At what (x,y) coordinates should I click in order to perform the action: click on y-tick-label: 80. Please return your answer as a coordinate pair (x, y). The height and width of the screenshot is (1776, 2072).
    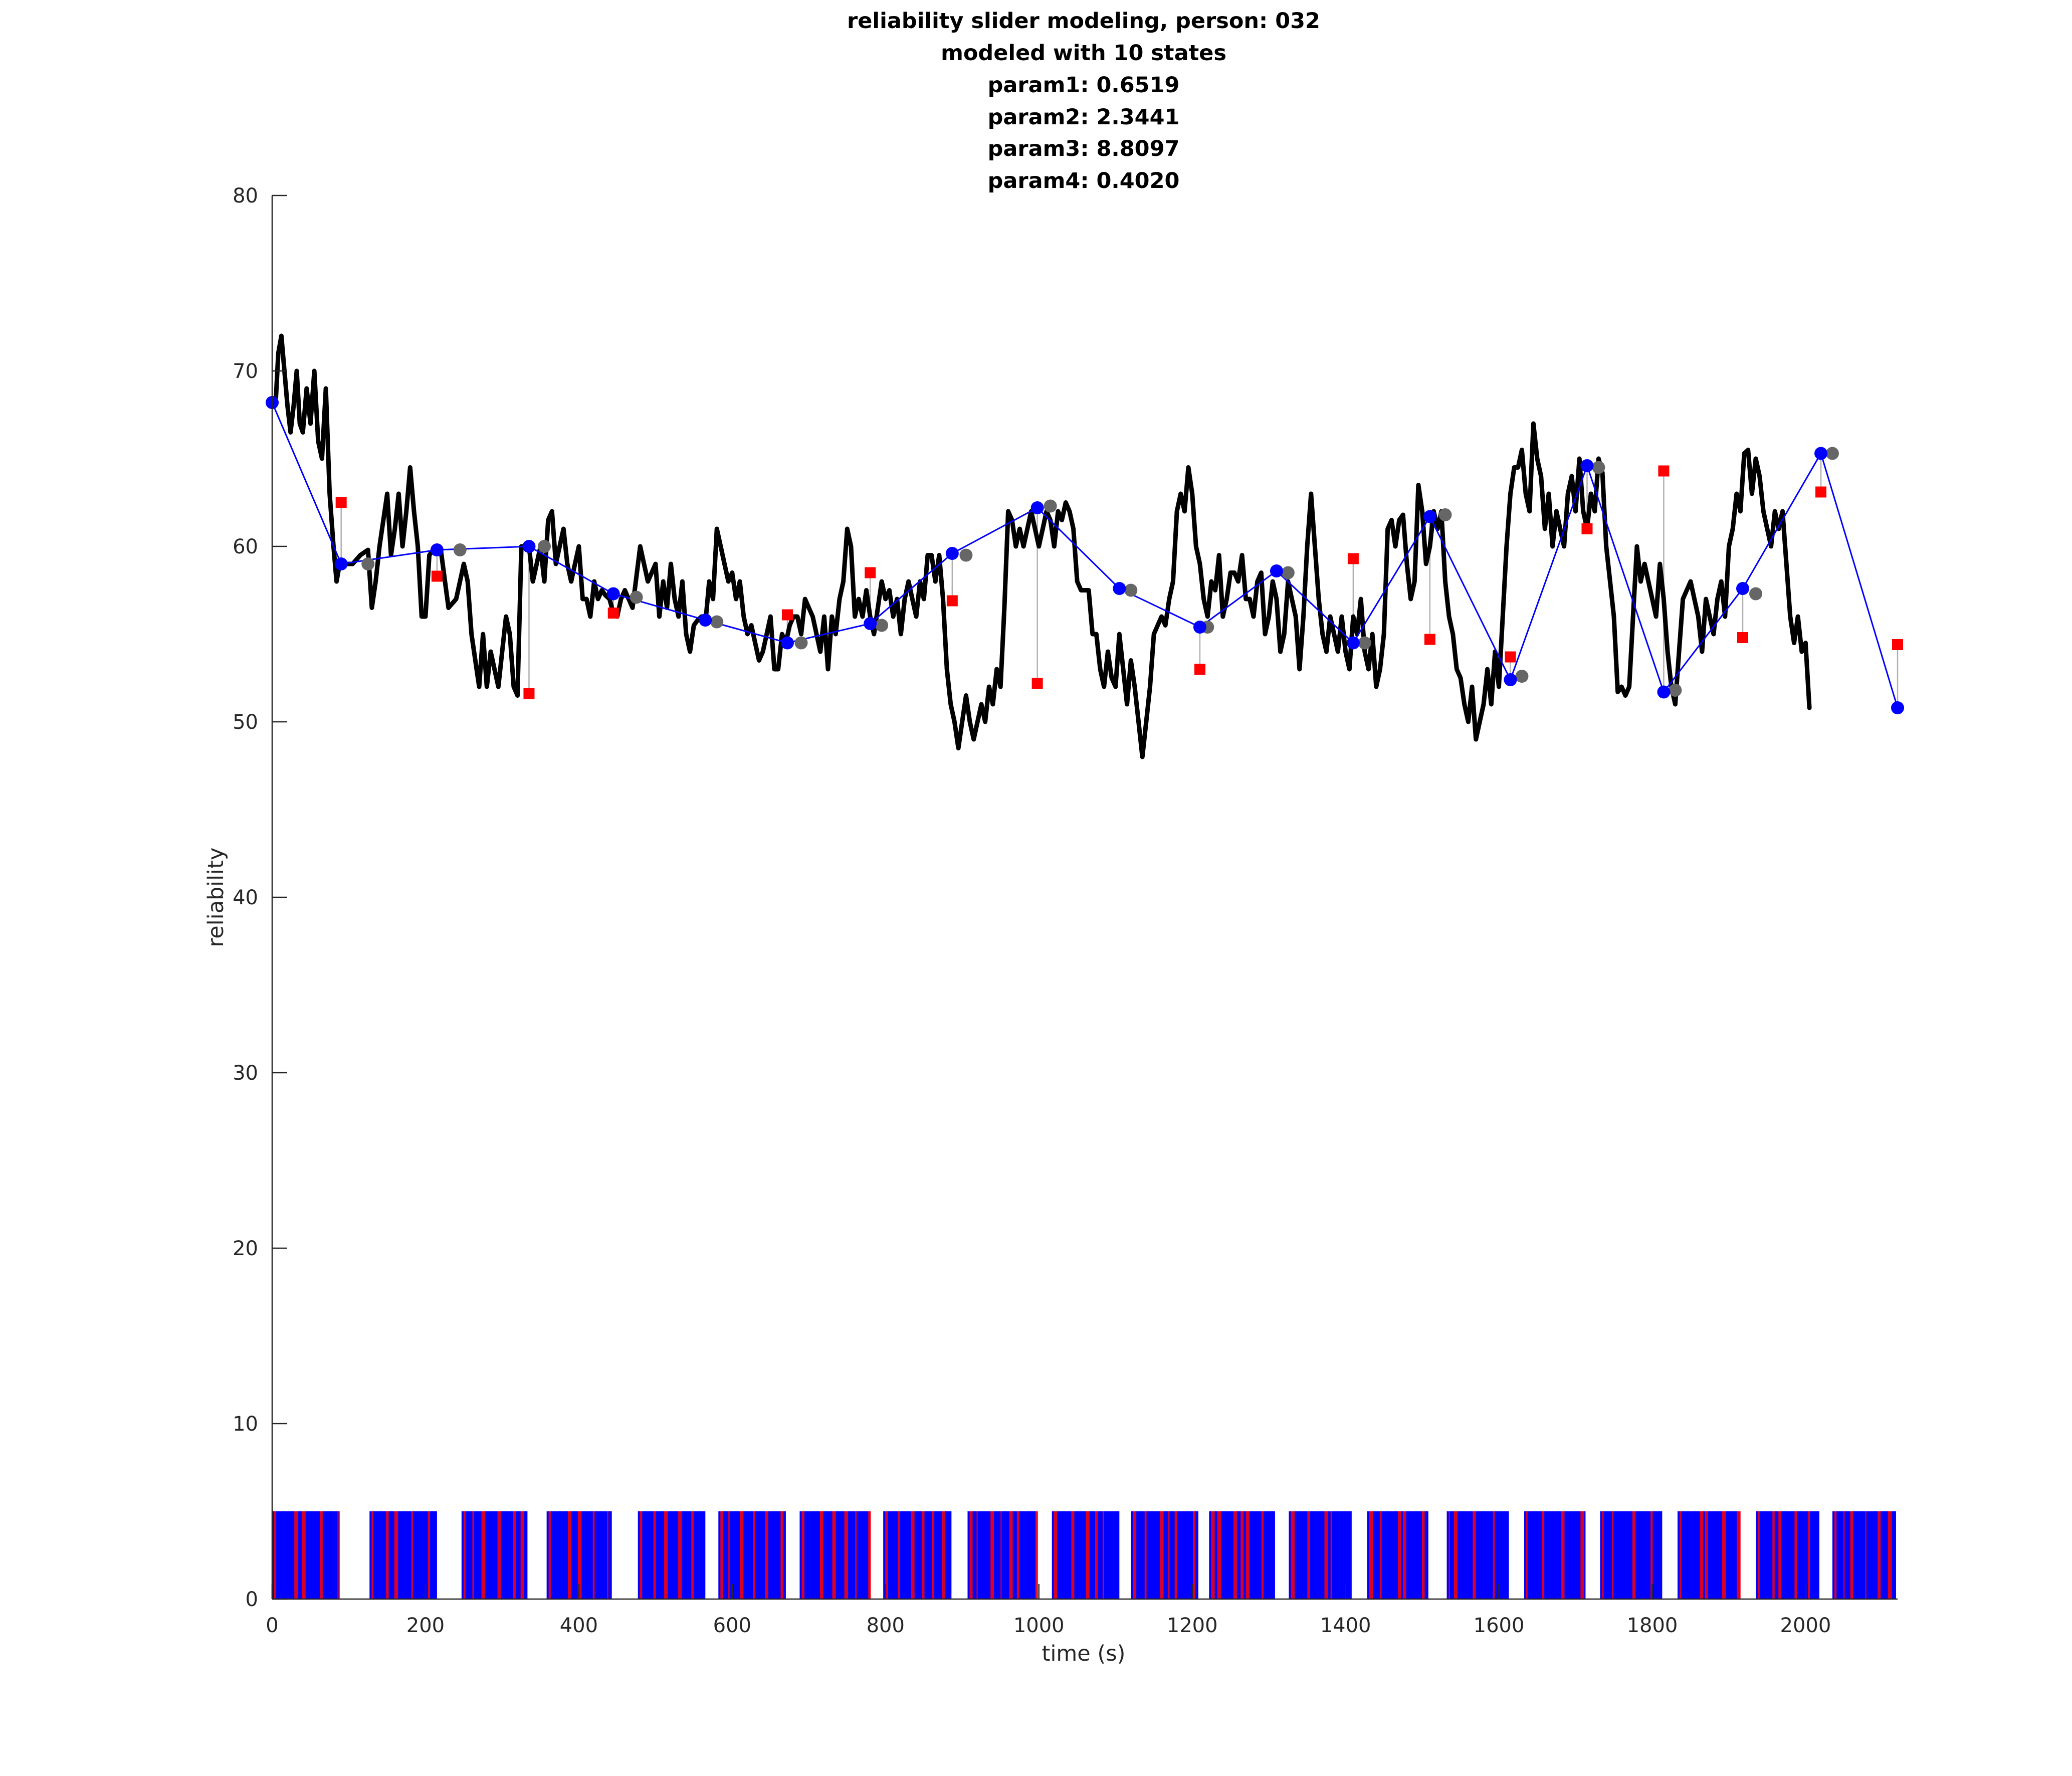
    Looking at the image, I should click on (245, 196).